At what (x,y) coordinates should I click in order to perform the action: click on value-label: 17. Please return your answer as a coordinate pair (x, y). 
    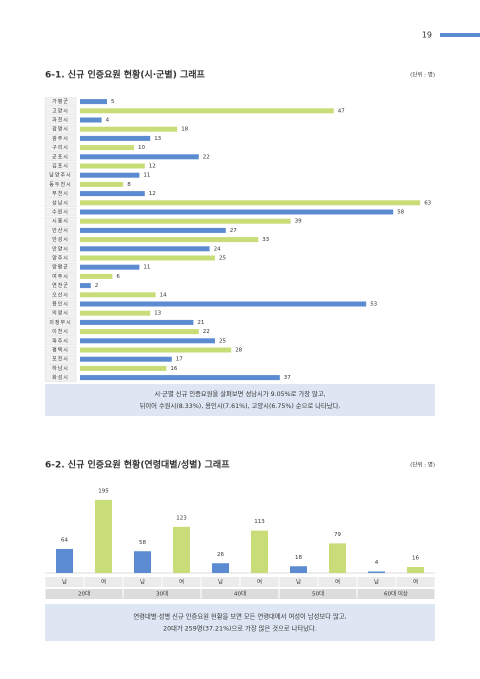
    Looking at the image, I should click on (179, 360).